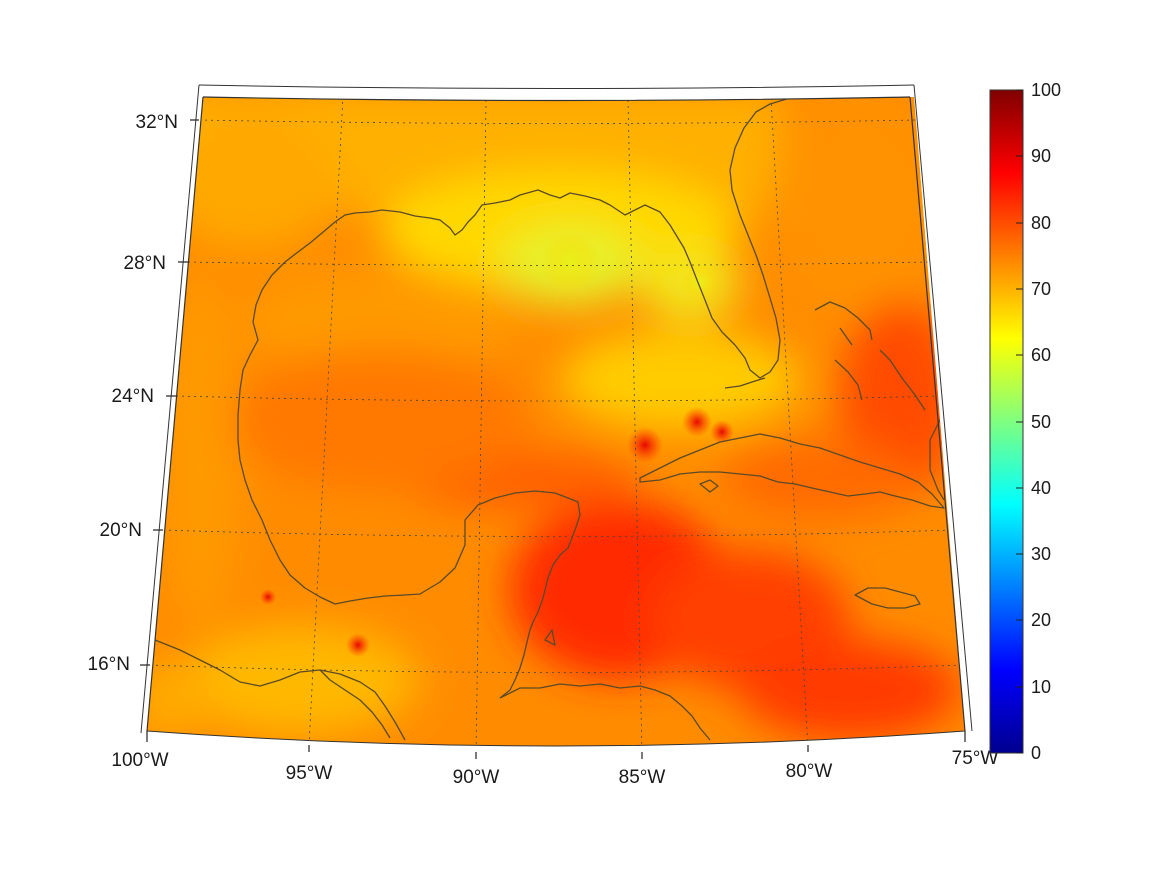 This screenshot has width=1167, height=875. Describe the element at coordinates (1041, 223) in the screenshot. I see `colorbar-tick-label: 80` at that location.